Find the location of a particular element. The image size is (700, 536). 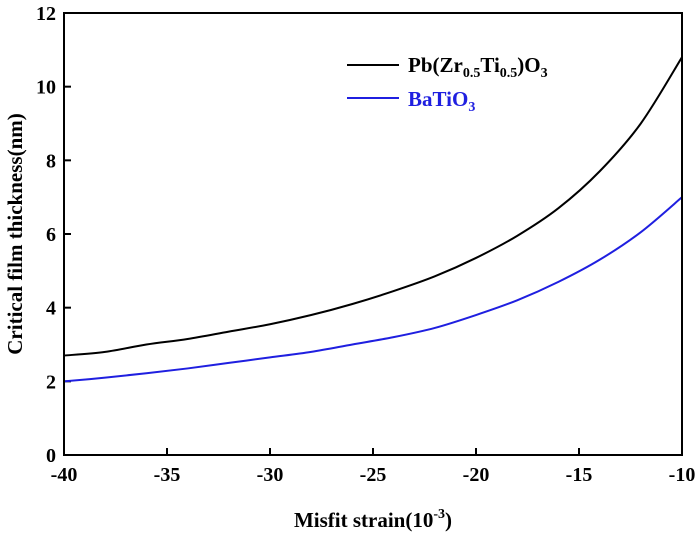

legend: Pb(Zr0.5Ti0.5)O3 BaTiO3 is located at coordinates (447, 84).